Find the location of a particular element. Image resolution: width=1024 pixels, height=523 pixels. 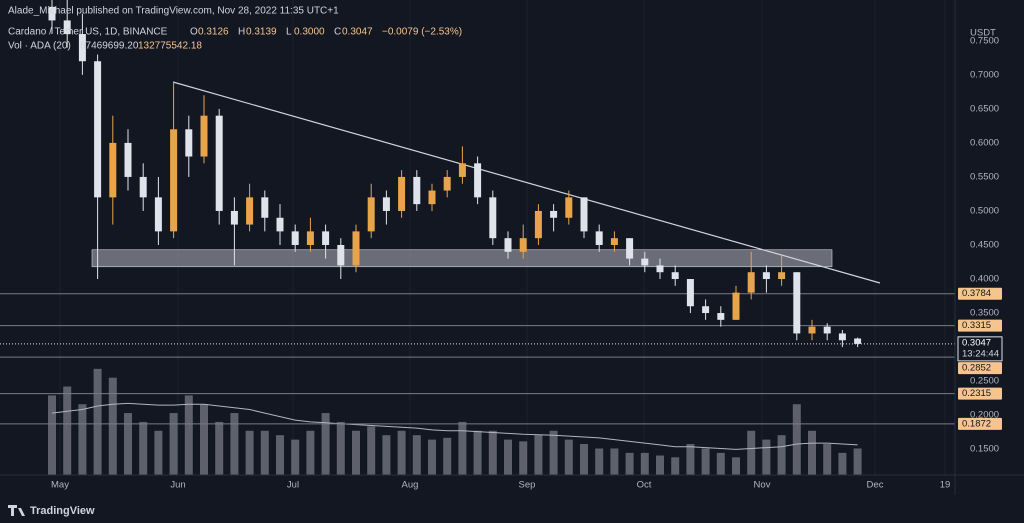

price-line-label: 0.2315 is located at coordinates (976, 393).